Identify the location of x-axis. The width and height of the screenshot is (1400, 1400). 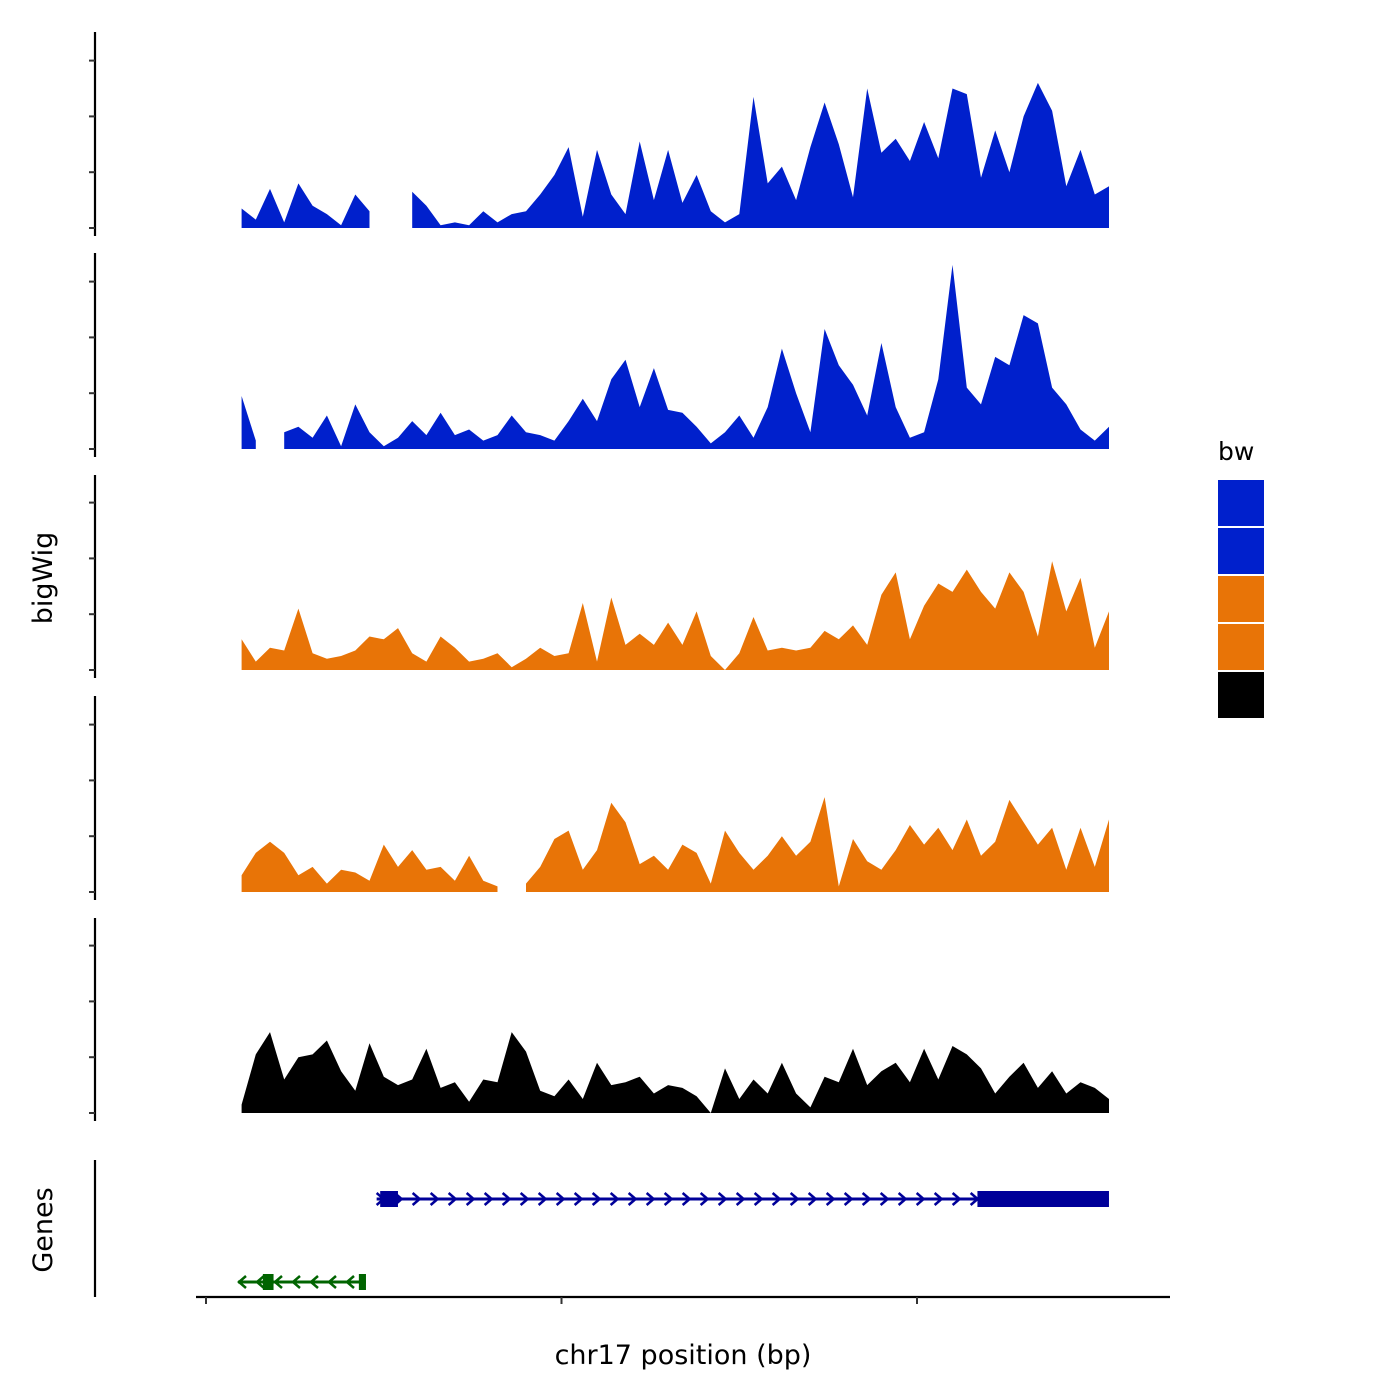
(683, 1299).